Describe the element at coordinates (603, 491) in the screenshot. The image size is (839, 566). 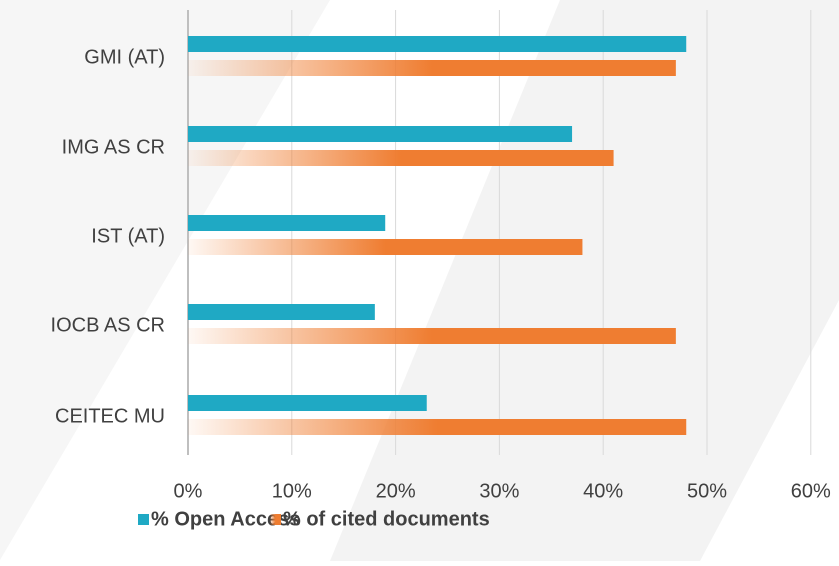
I see `x-tick-label: 40%` at that location.